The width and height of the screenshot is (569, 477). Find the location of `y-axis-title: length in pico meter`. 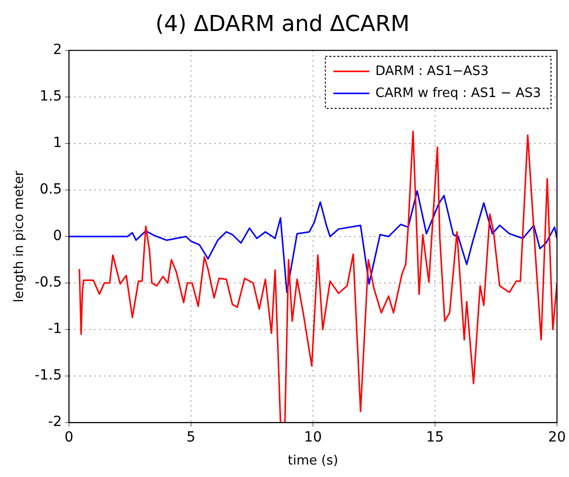

y-axis-title: length in pico meter is located at coordinates (20, 236).